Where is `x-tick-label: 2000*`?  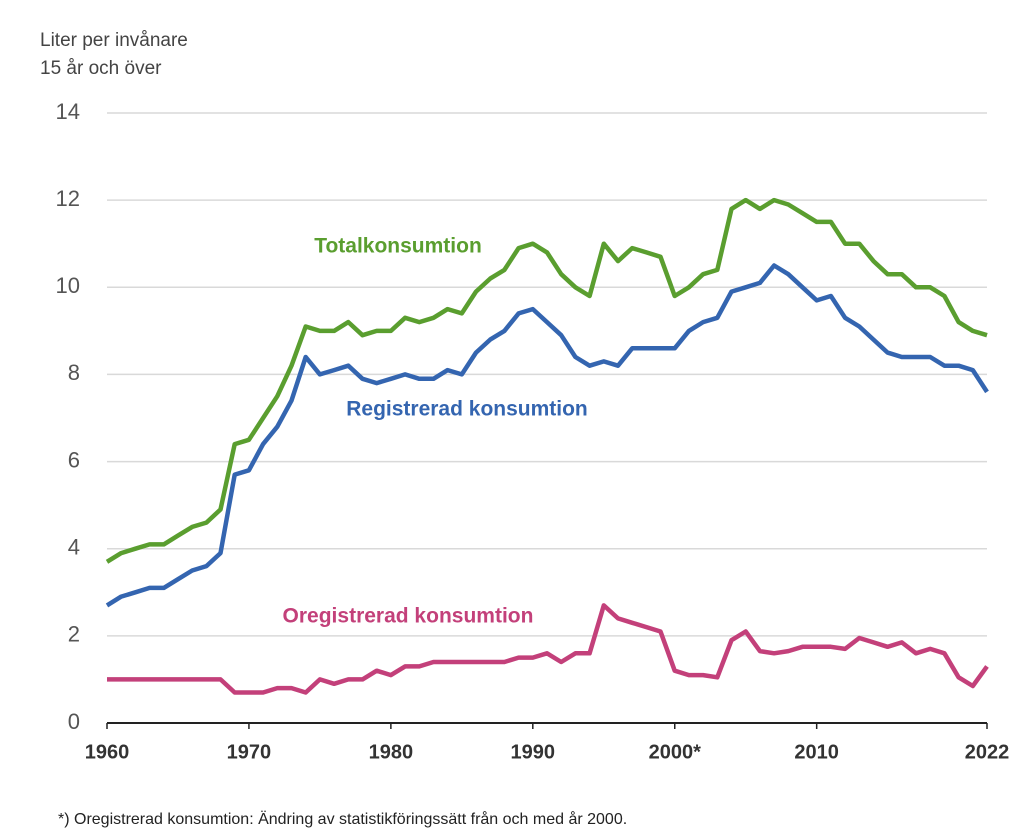
x-tick-label: 2000* is located at coordinates (675, 752).